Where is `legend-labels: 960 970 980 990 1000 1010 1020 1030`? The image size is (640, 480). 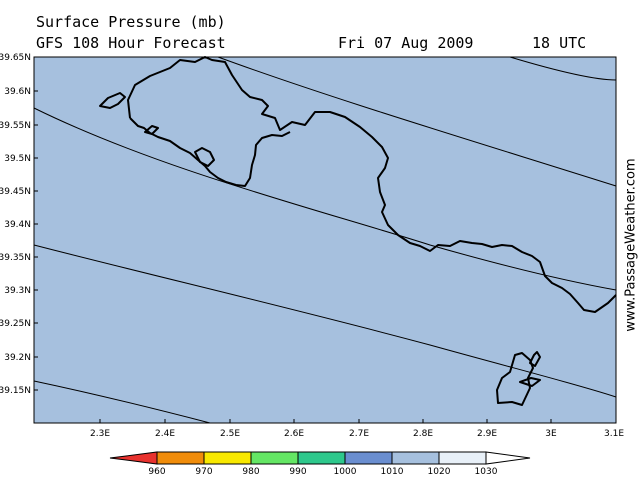
legend-labels: 960 970 980 990 1000 1010 1020 1030 is located at coordinates (322, 472).